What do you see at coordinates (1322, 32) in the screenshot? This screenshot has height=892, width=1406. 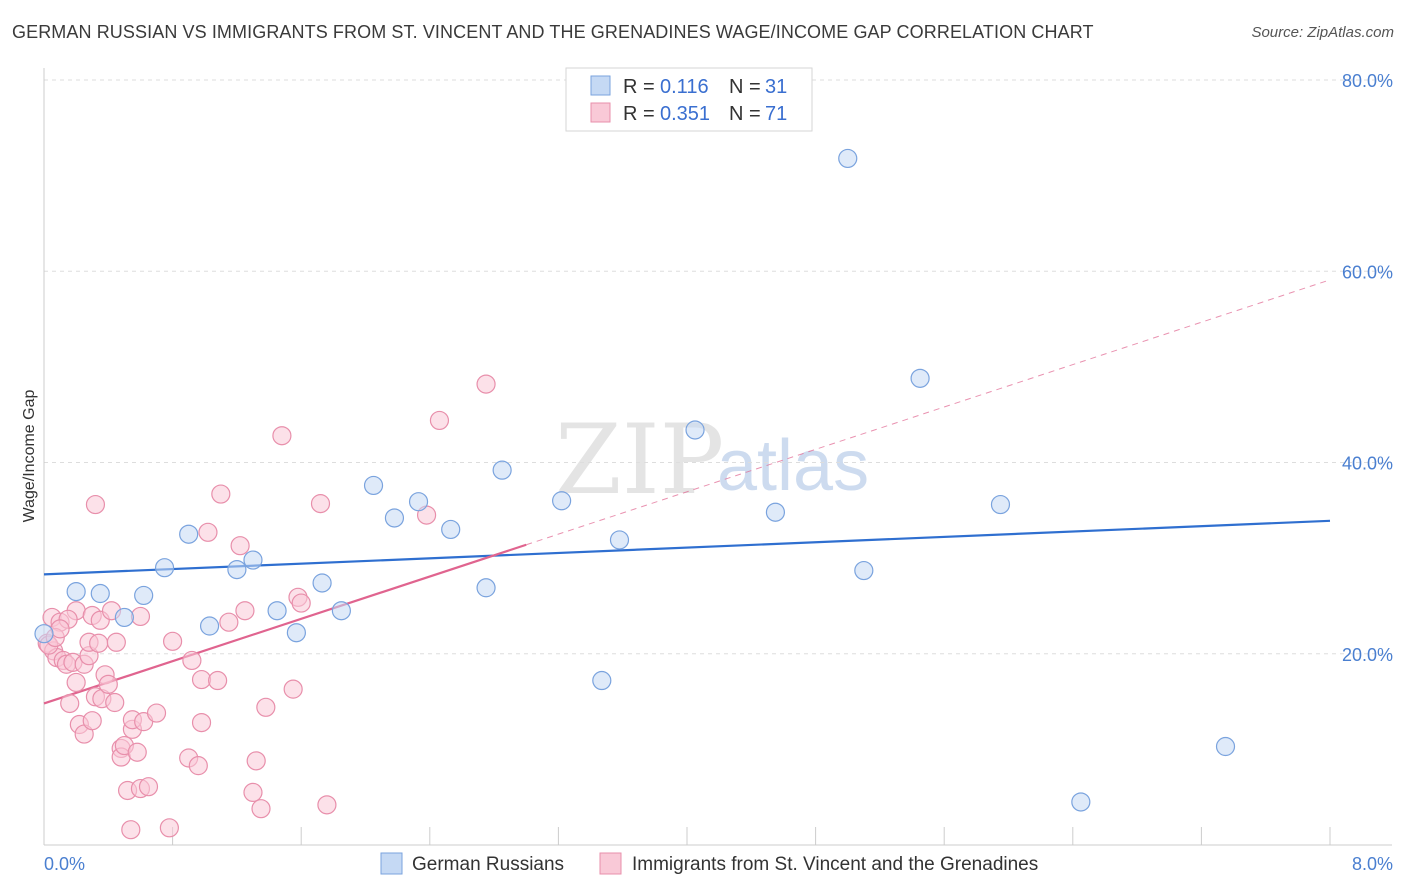 I see `source-label: Source: ZipAtlas.com` at bounding box center [1322, 32].